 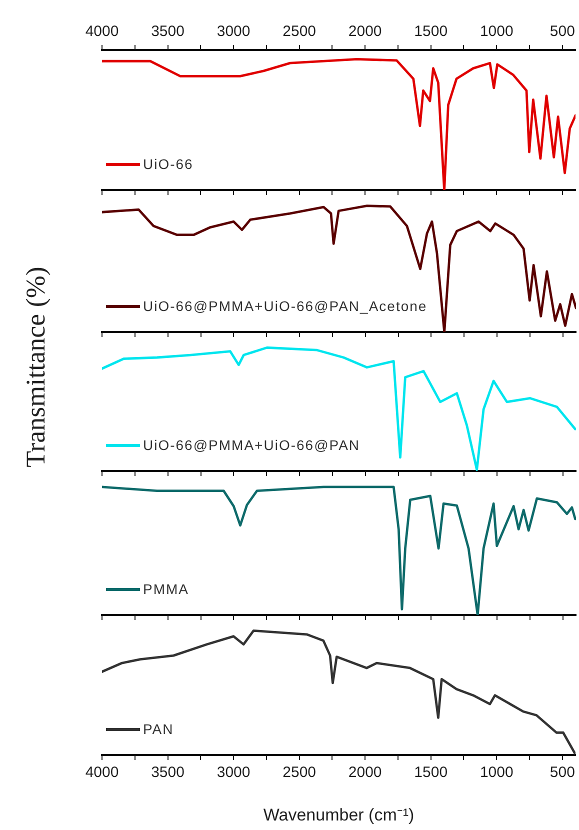 I want to click on y-axis-title: Transmittance (%), so click(x=36, y=367).